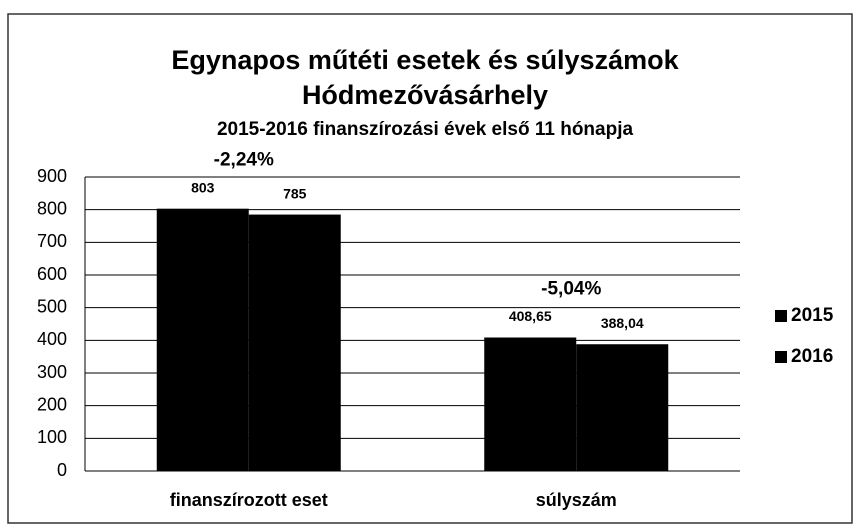  I want to click on chart-title: Egynapos műtéti esetek és súlyszámok, so click(425, 60).